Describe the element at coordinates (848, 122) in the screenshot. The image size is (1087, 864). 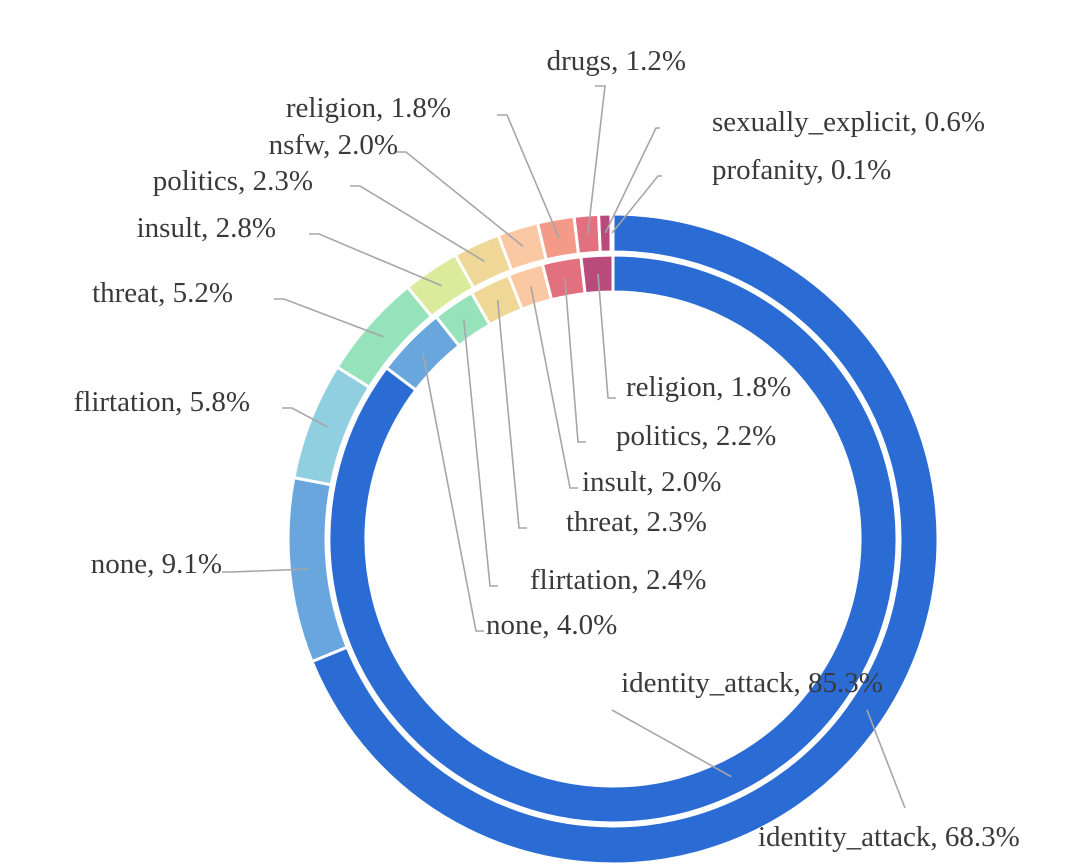
I see `outer-label-sexually-explicit: sexually_explicit, 0.6%` at that location.